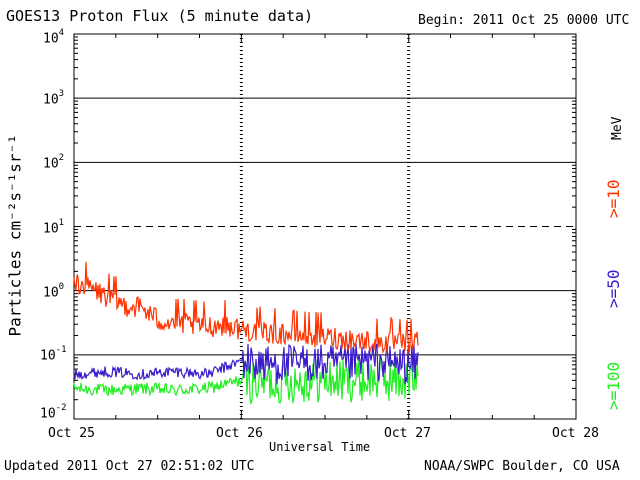 This screenshot has height=480, width=640. What do you see at coordinates (613, 385) in the screenshot?
I see `legend-label-100: >=100` at bounding box center [613, 385].